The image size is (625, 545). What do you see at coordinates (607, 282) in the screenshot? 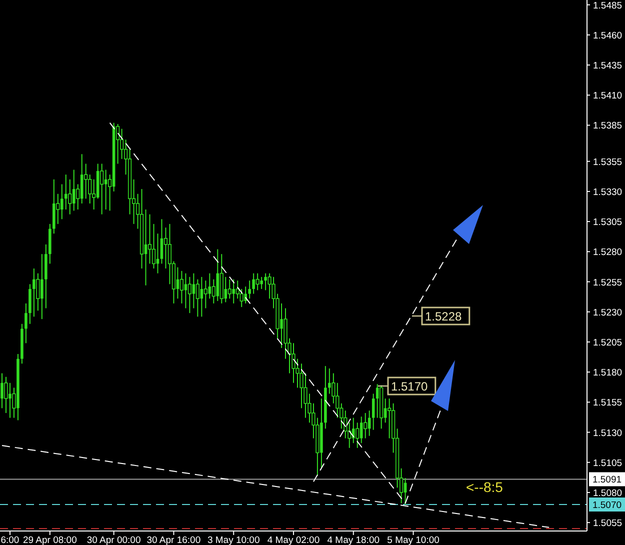
I see `y-tick-label: 1.5255` at bounding box center [607, 282].